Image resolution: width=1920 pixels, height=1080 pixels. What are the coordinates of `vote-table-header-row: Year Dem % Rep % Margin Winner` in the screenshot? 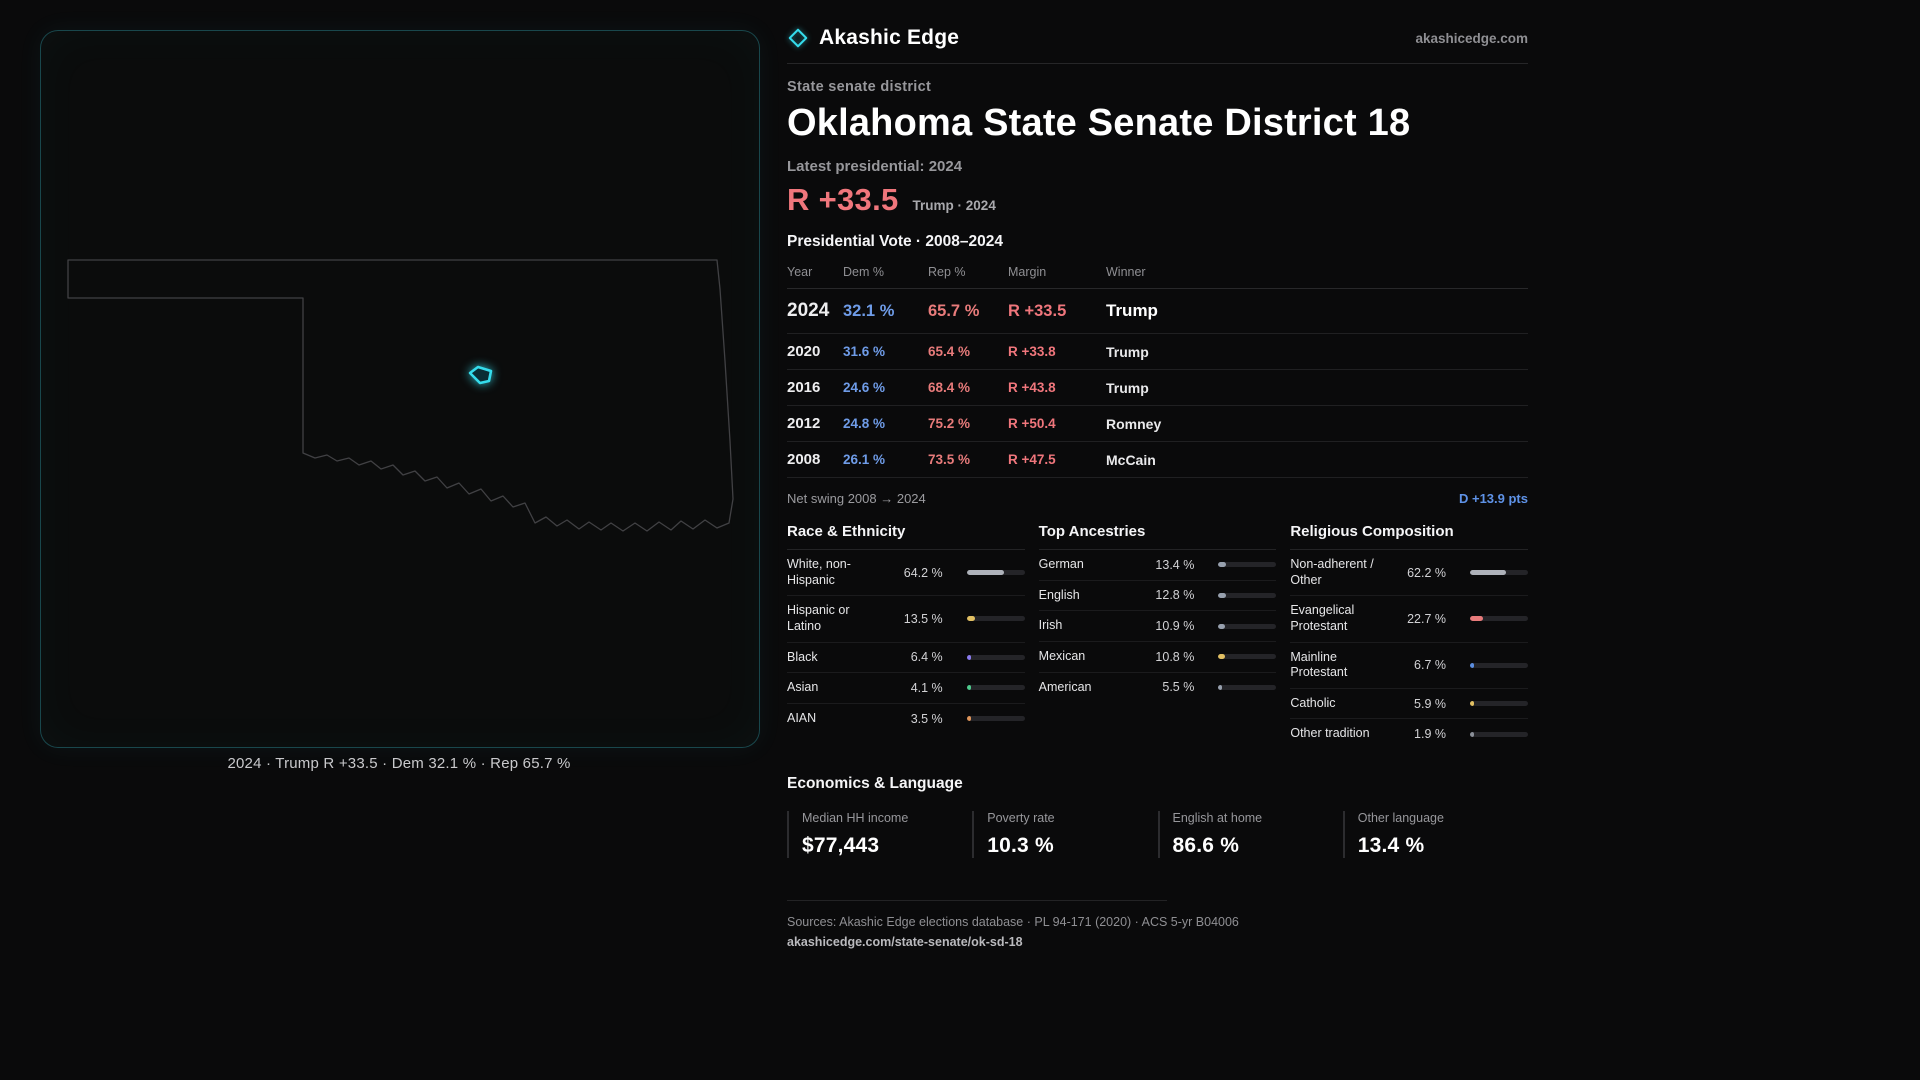 It's located at (1157, 273).